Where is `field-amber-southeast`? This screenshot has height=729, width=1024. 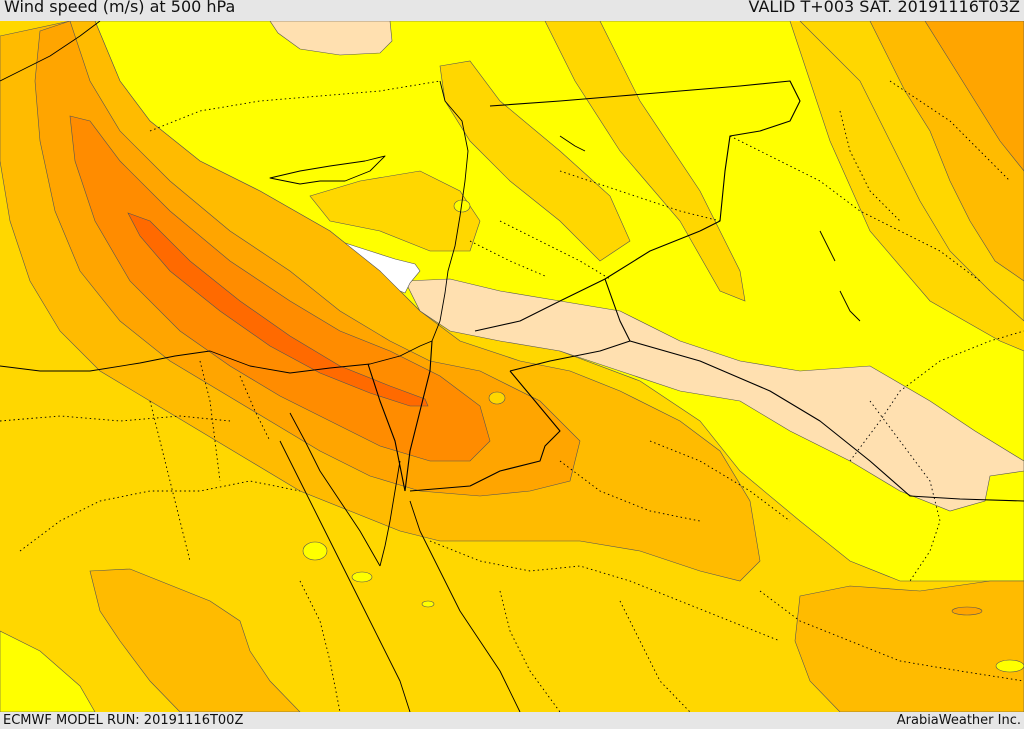 field-amber-southeast is located at coordinates (909, 646).